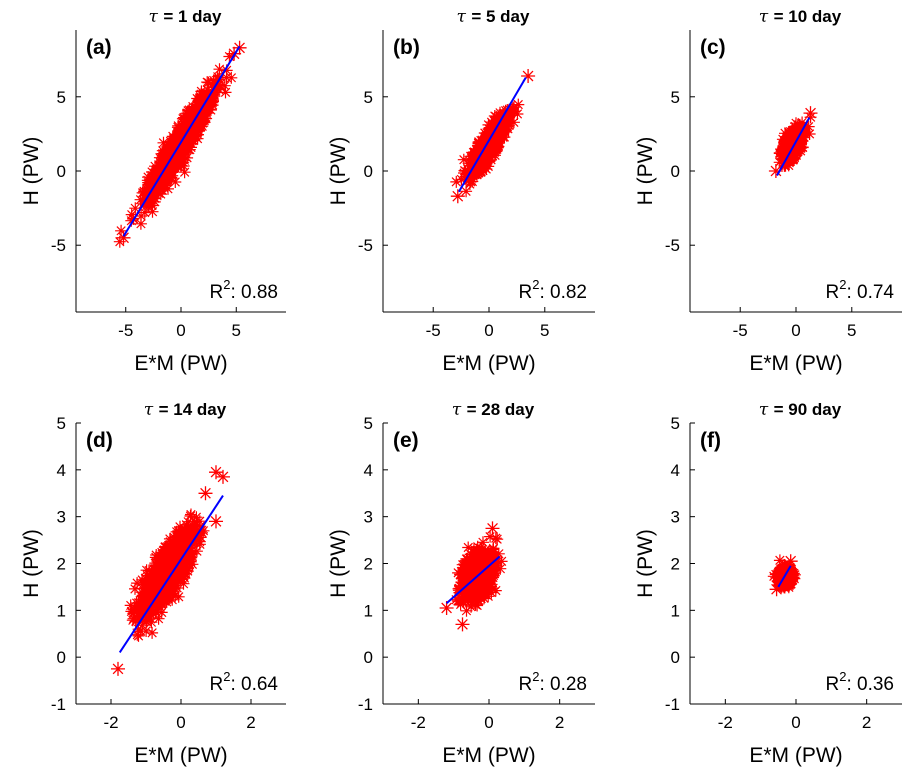 This screenshot has width=920, height=772. What do you see at coordinates (645, 171) in the screenshot?
I see `y-axis-label: H (PW)` at bounding box center [645, 171].